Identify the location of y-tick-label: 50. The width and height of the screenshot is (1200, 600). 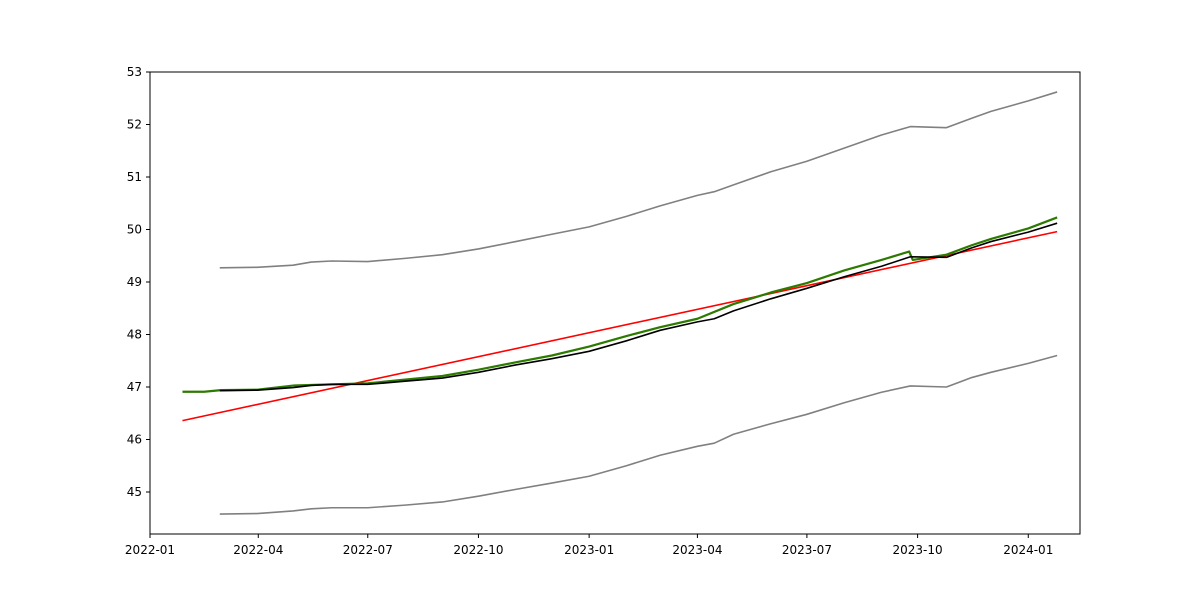
(134, 230).